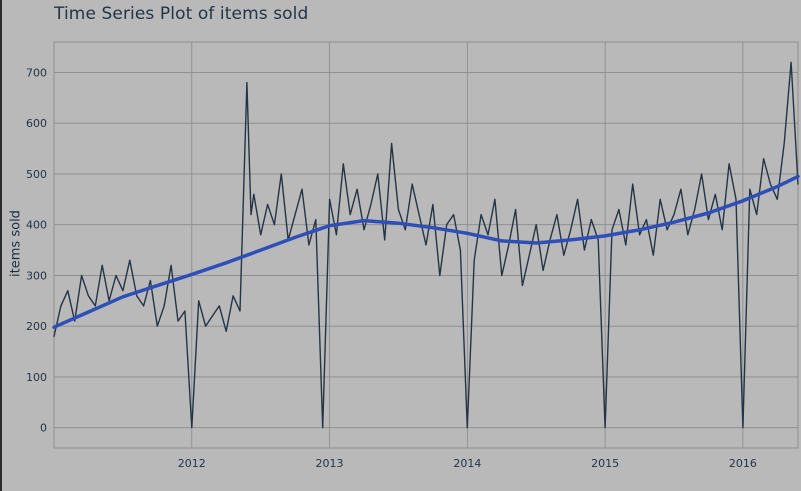  What do you see at coordinates (36, 225) in the screenshot?
I see `y-tick-label: 400` at bounding box center [36, 225].